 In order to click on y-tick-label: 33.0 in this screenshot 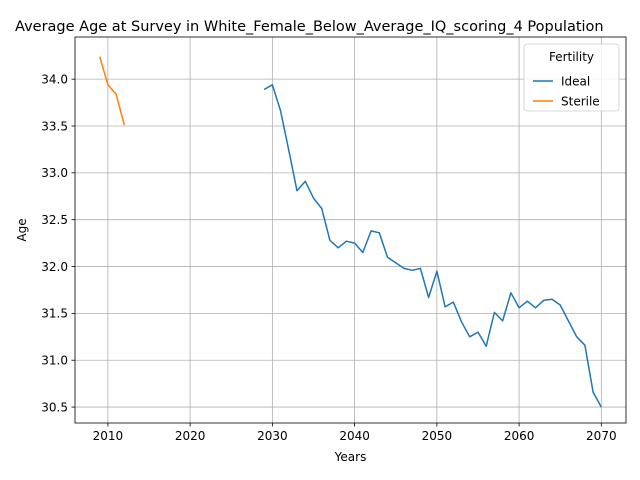, I will do `click(54, 173)`.